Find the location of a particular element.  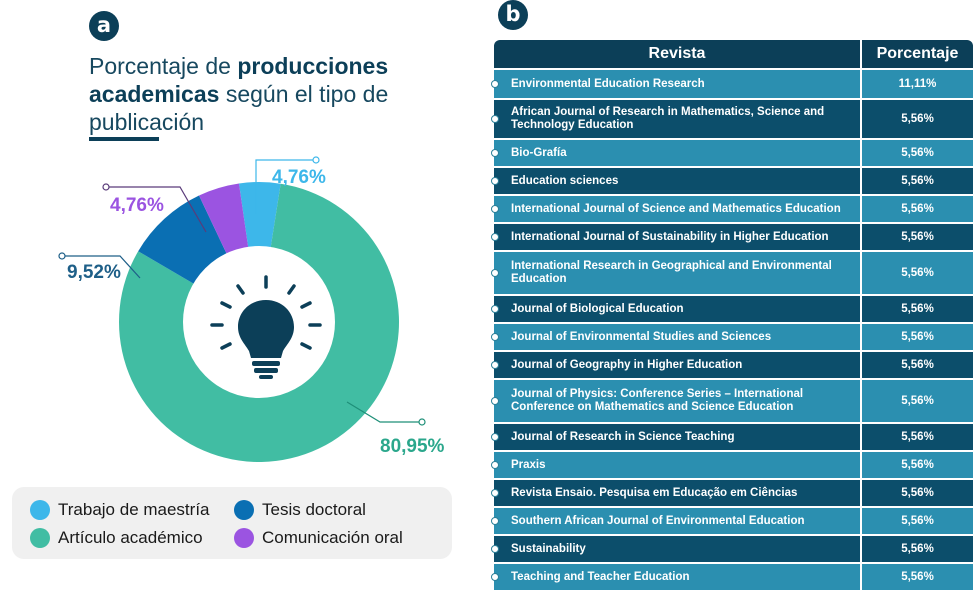

title-part-2: producciones academicas is located at coordinates (239, 80).